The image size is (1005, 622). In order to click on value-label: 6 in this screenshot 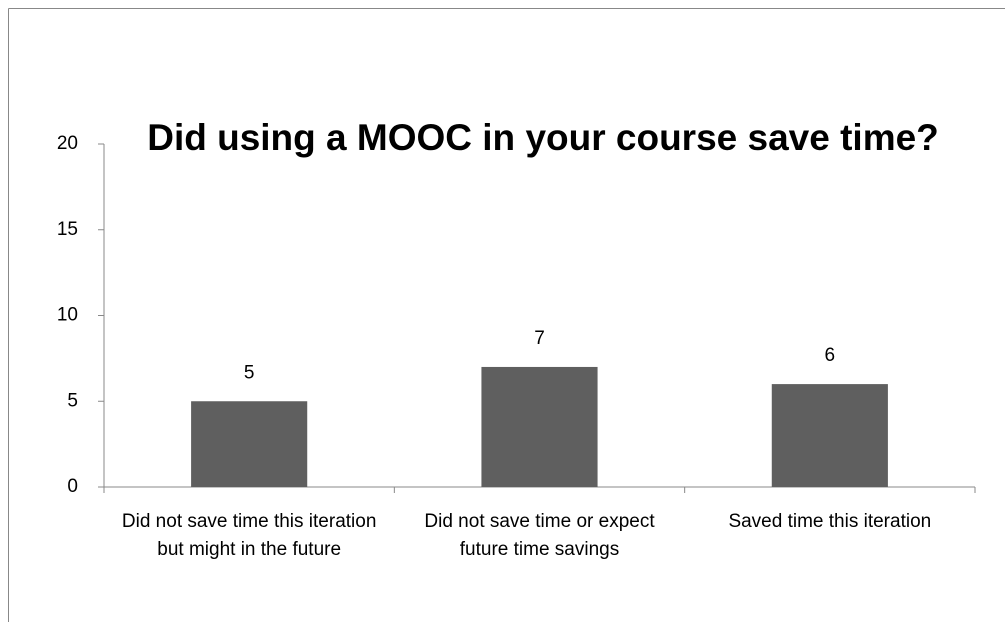, I will do `click(830, 355)`.